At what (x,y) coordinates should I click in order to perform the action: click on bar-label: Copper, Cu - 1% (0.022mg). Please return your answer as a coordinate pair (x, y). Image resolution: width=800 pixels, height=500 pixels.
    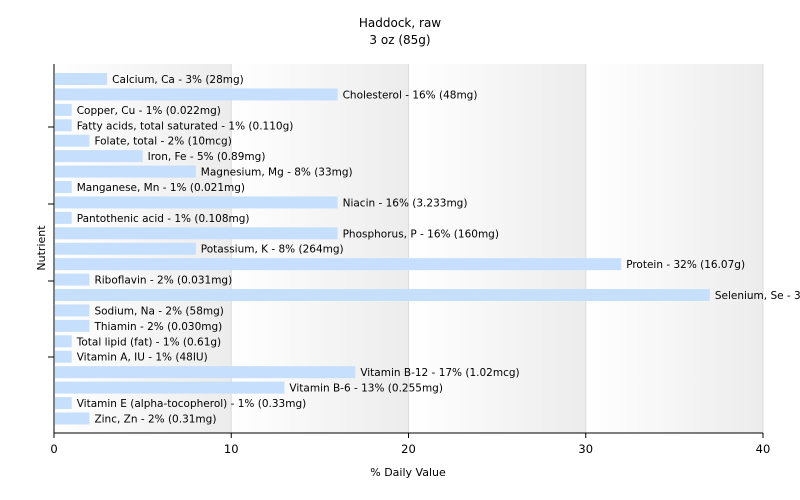
    Looking at the image, I should click on (149, 111).